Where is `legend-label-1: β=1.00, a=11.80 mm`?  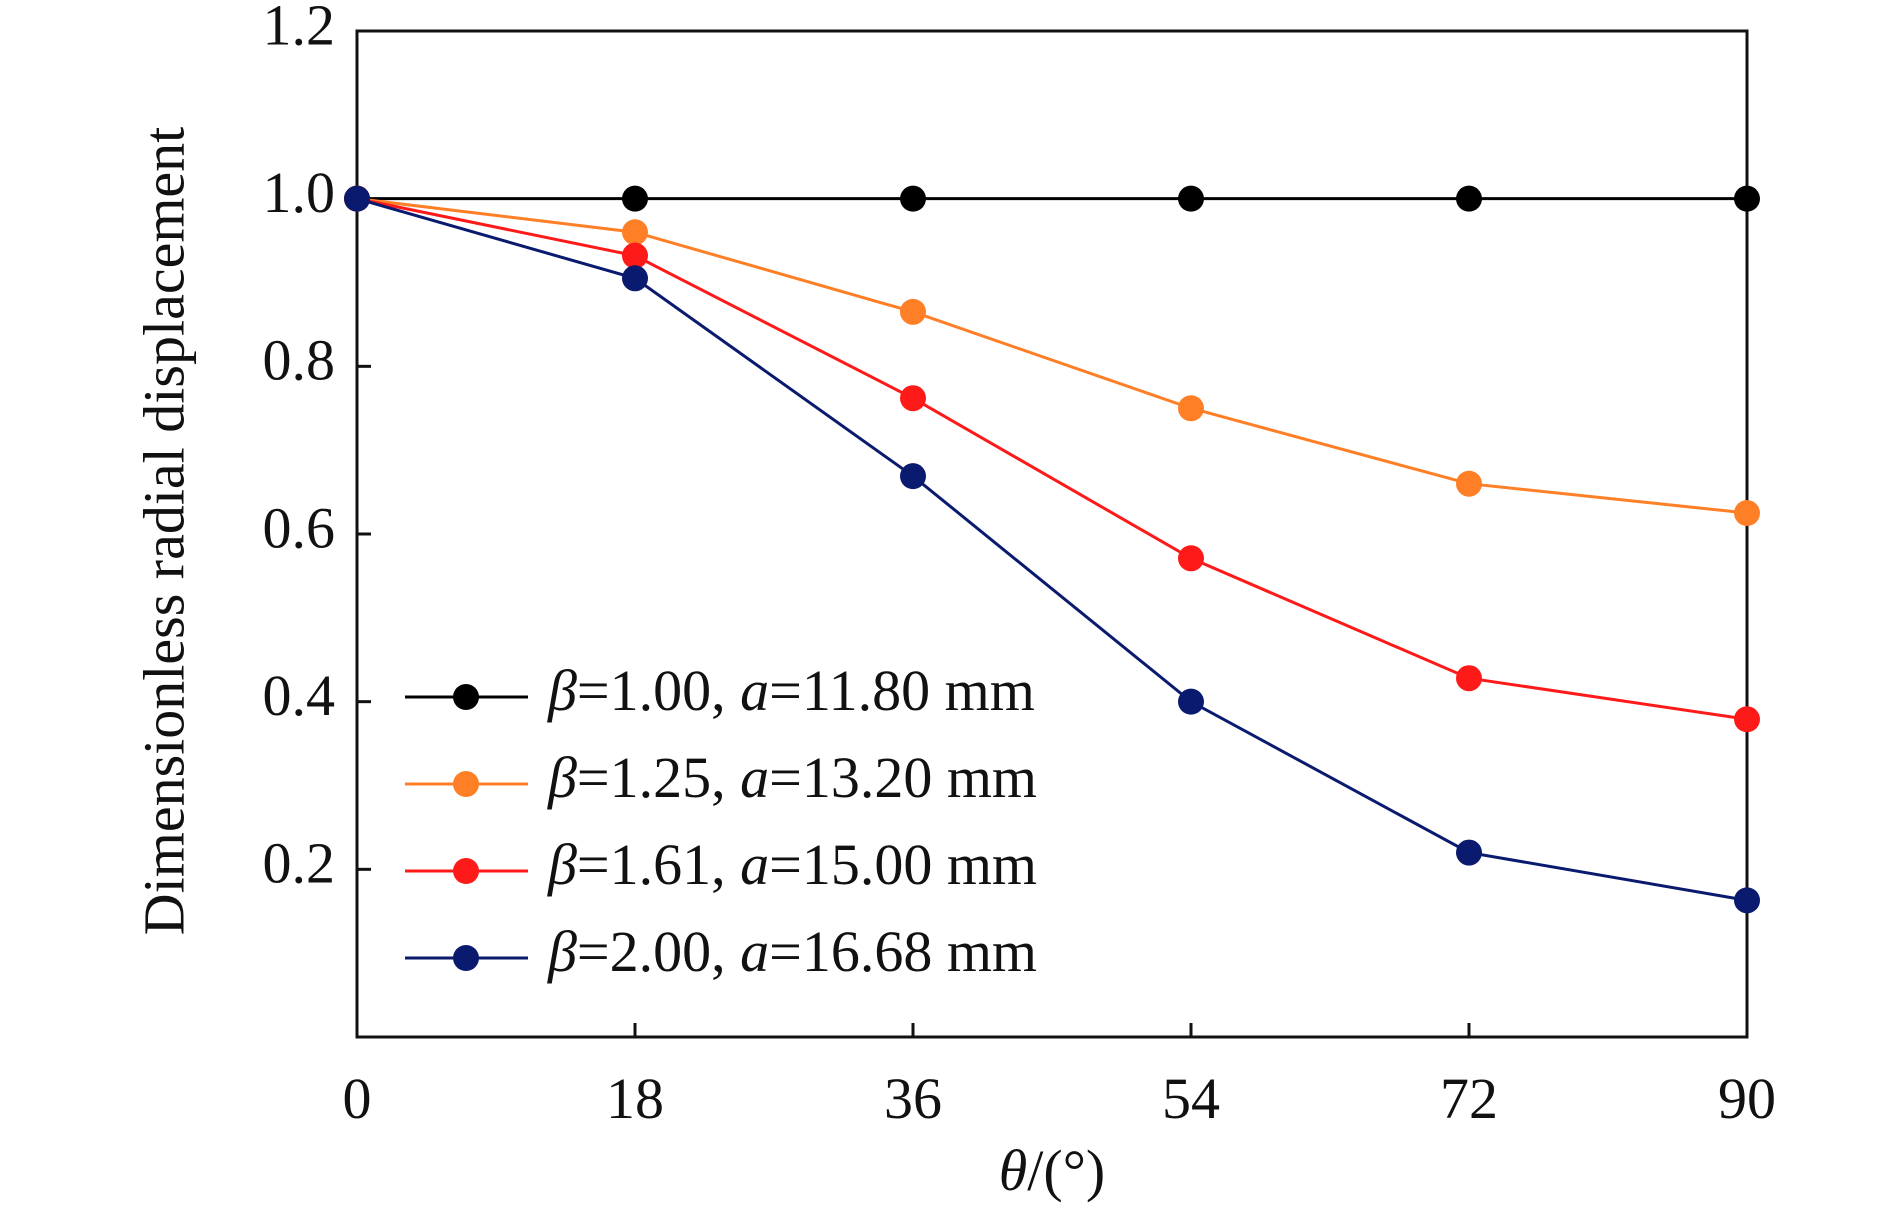 legend-label-1: β=1.00, a=11.80 mm is located at coordinates (791, 690).